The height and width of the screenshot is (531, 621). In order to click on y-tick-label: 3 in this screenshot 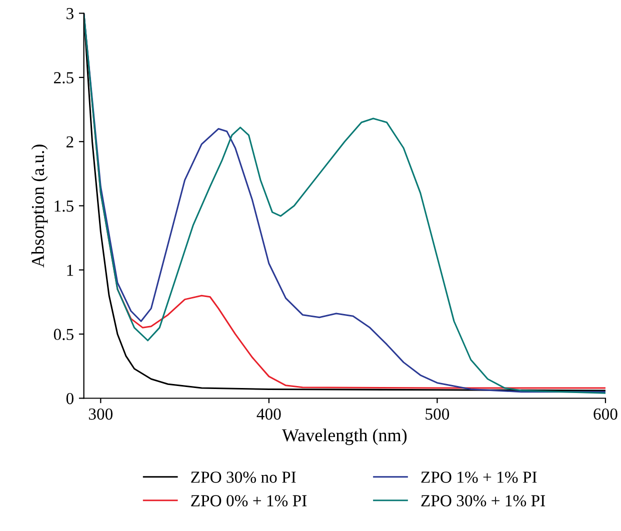, I will do `click(70, 14)`.